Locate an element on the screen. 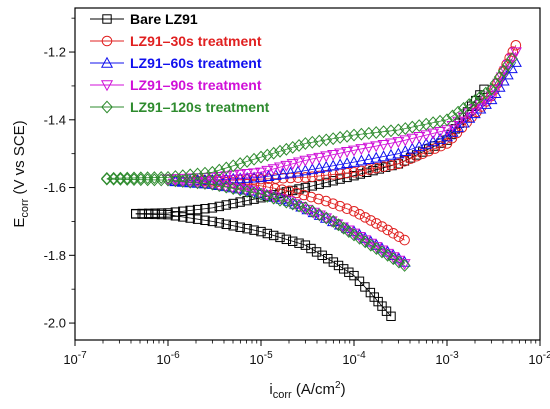 Image resolution: width=550 pixels, height=409 pixels. legend-label: LZ91–30s treatment is located at coordinates (196, 41).